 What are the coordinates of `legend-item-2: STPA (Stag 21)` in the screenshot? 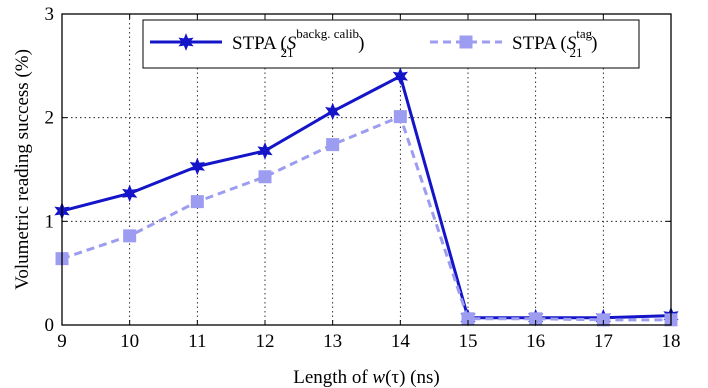 It's located at (513, 43).